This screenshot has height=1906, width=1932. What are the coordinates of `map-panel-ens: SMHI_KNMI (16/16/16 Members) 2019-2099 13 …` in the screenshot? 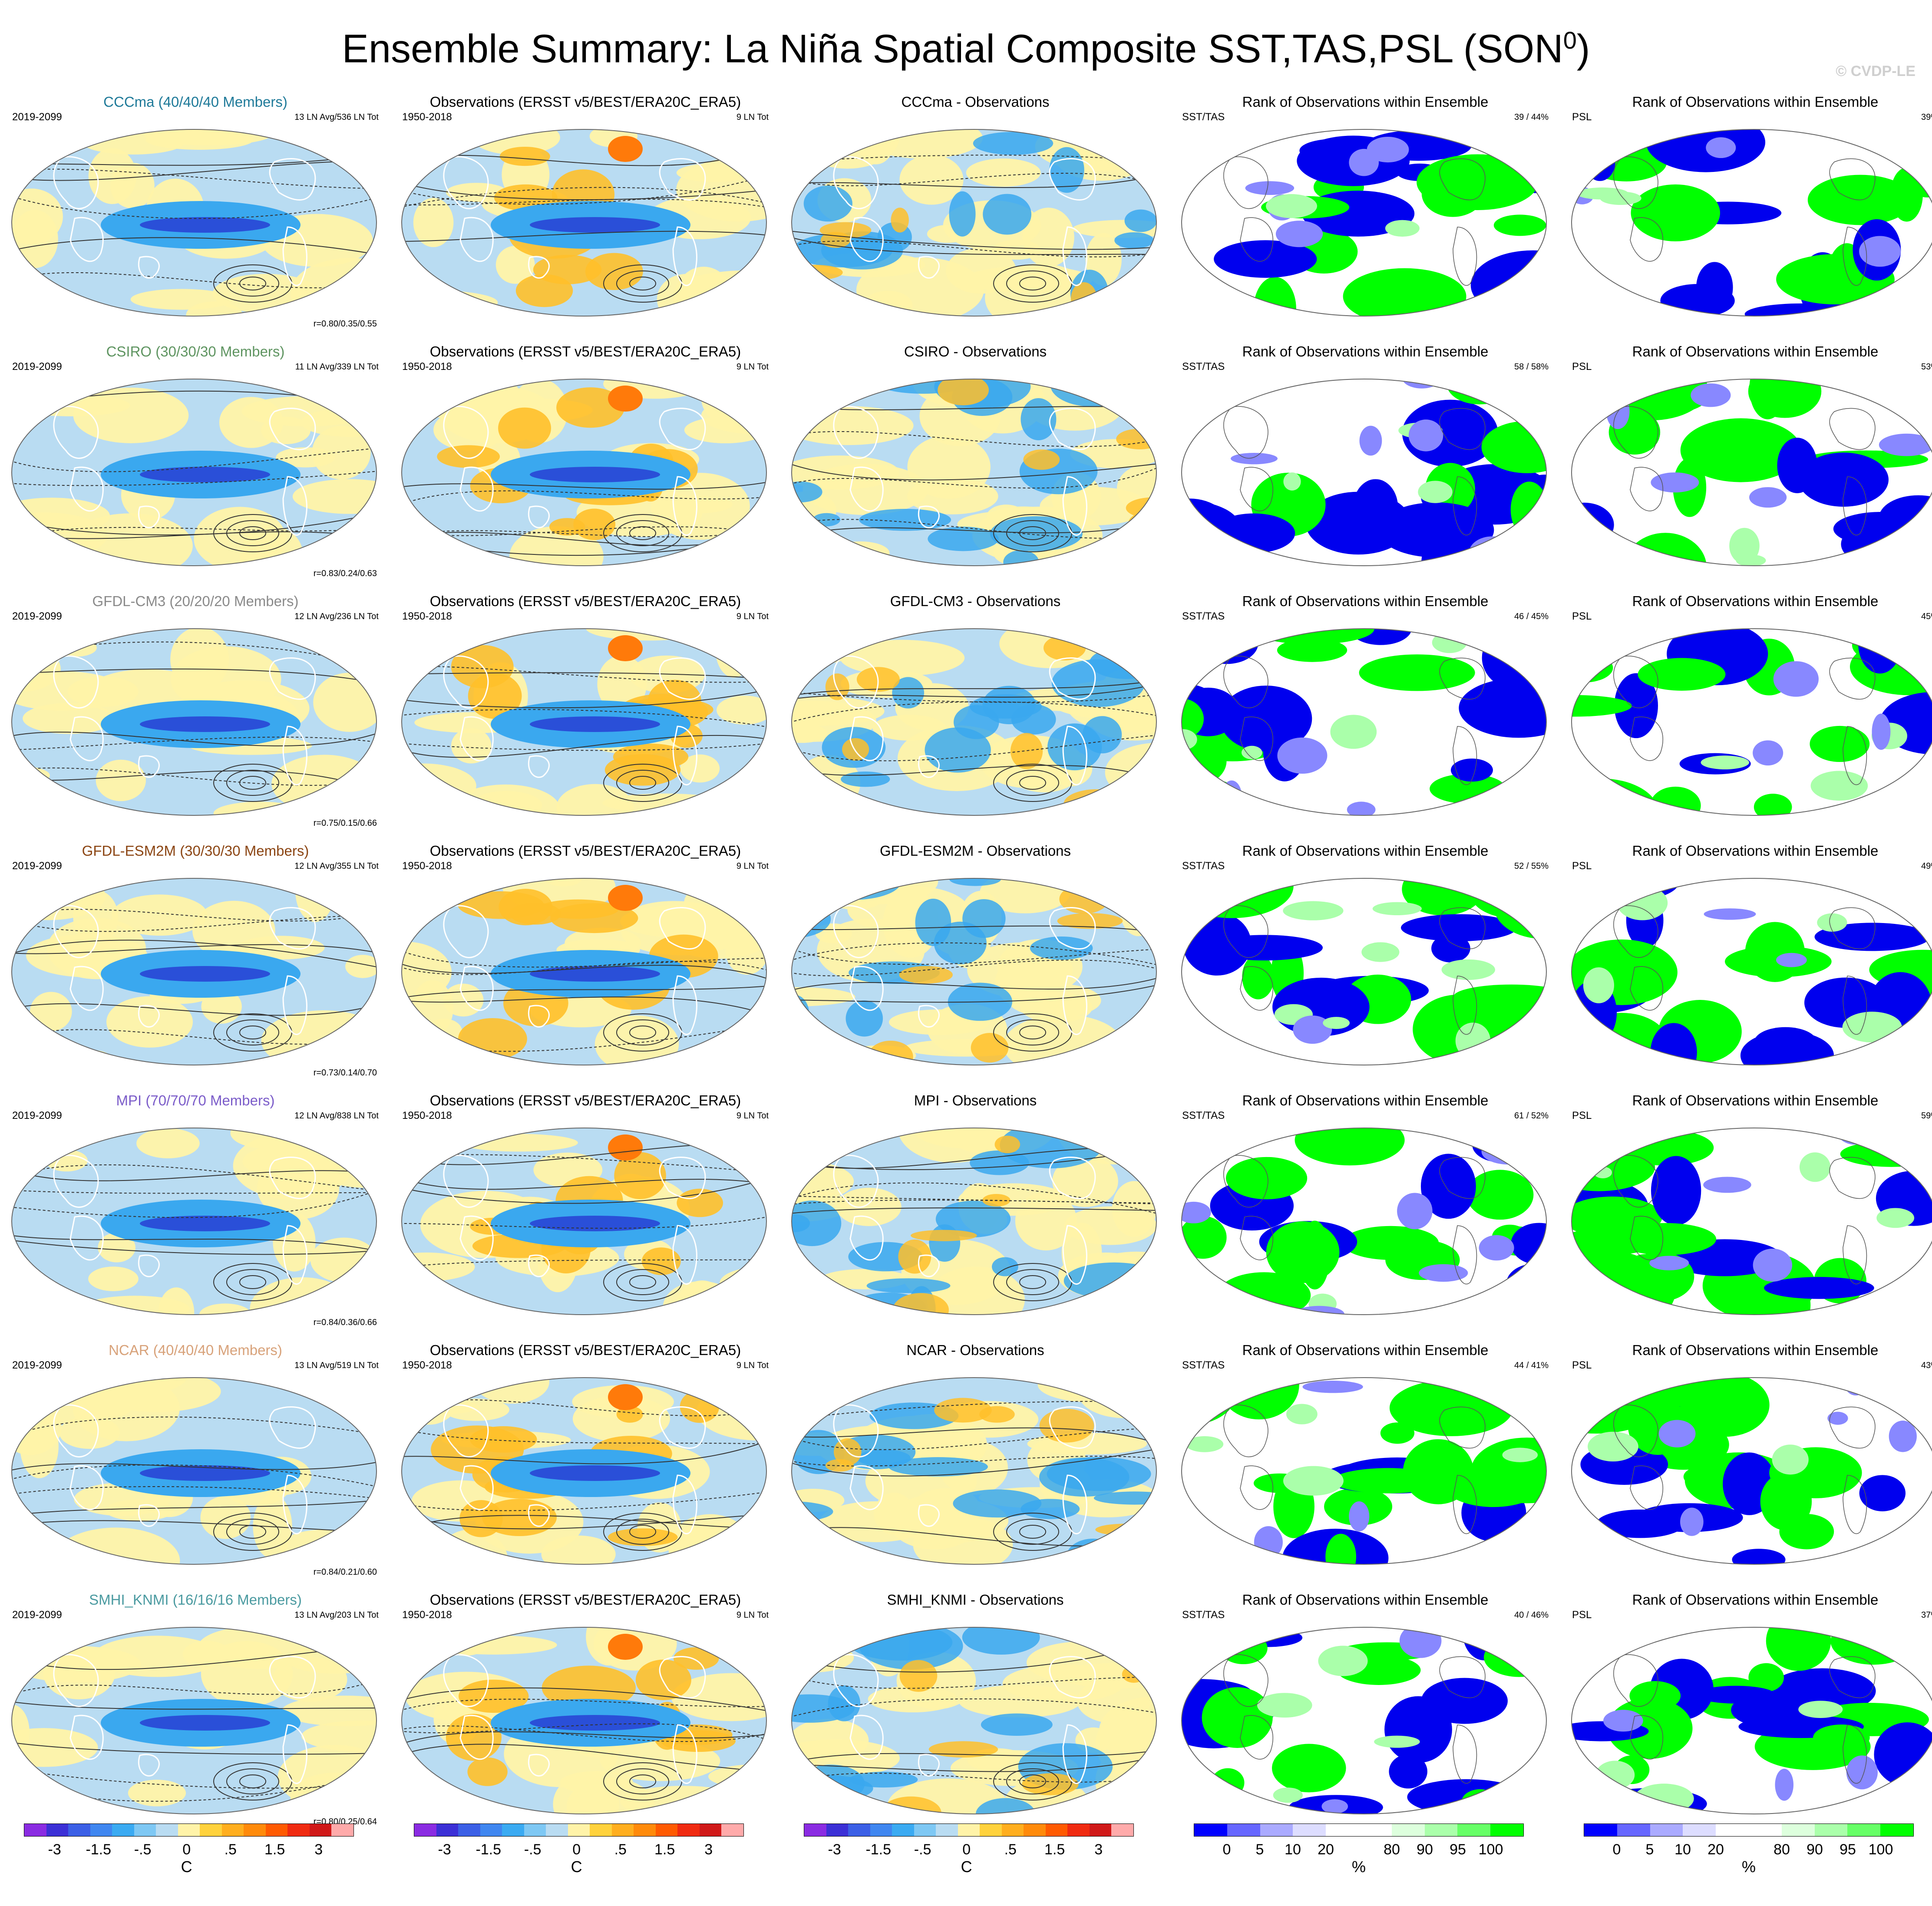 It's located at (195, 1716).